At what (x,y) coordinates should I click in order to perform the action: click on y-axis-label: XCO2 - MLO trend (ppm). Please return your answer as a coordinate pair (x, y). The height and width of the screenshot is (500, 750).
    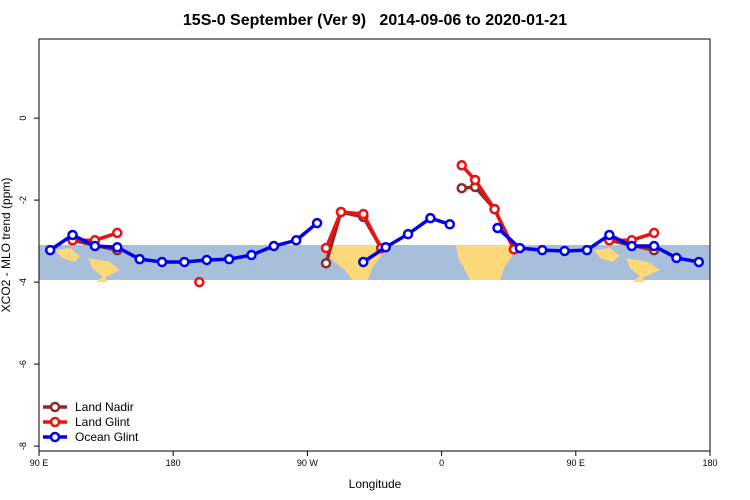
    Looking at the image, I should click on (6, 245).